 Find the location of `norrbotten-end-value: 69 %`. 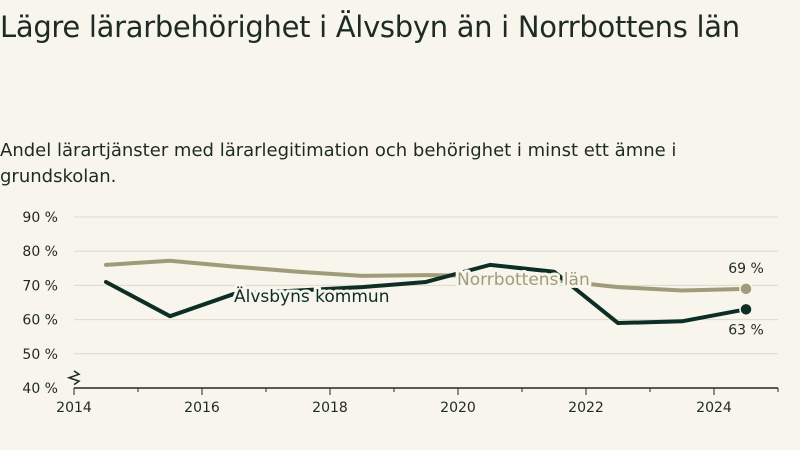

norrbotten-end-value: 69 % is located at coordinates (746, 269).